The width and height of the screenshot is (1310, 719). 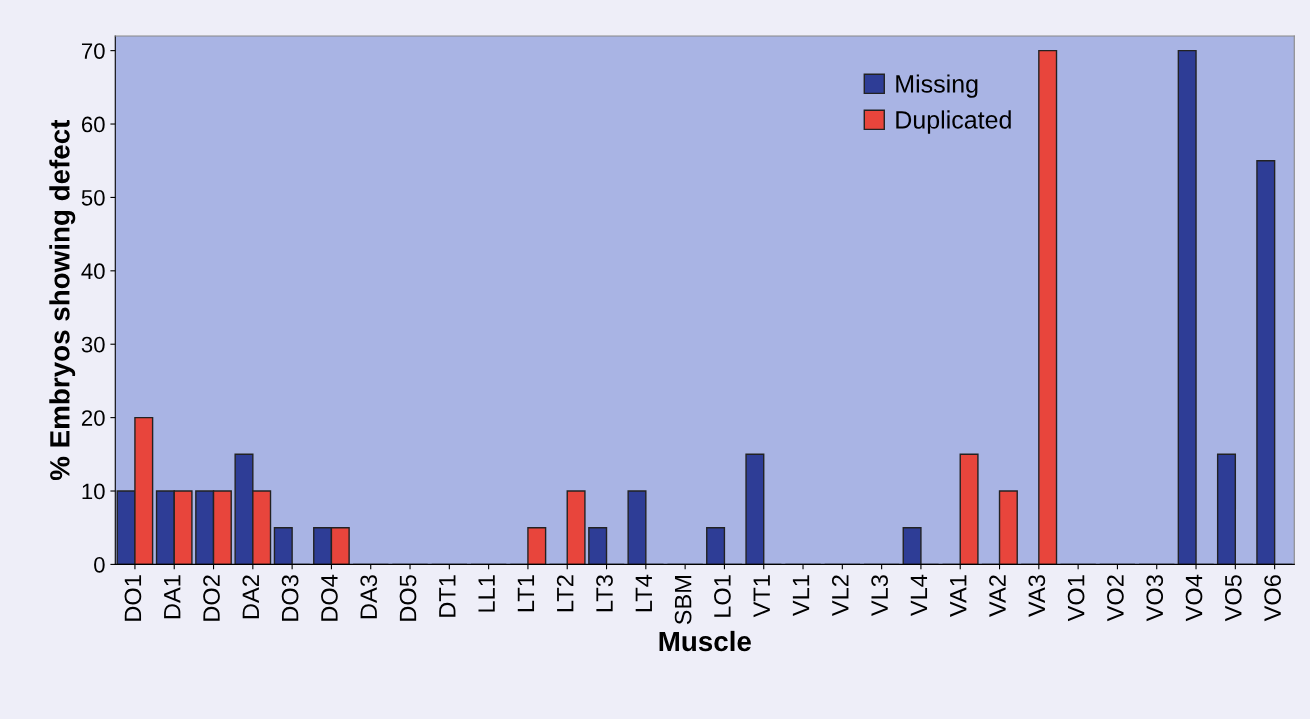 What do you see at coordinates (1037, 596) in the screenshot?
I see `x-tick-label: VA3` at bounding box center [1037, 596].